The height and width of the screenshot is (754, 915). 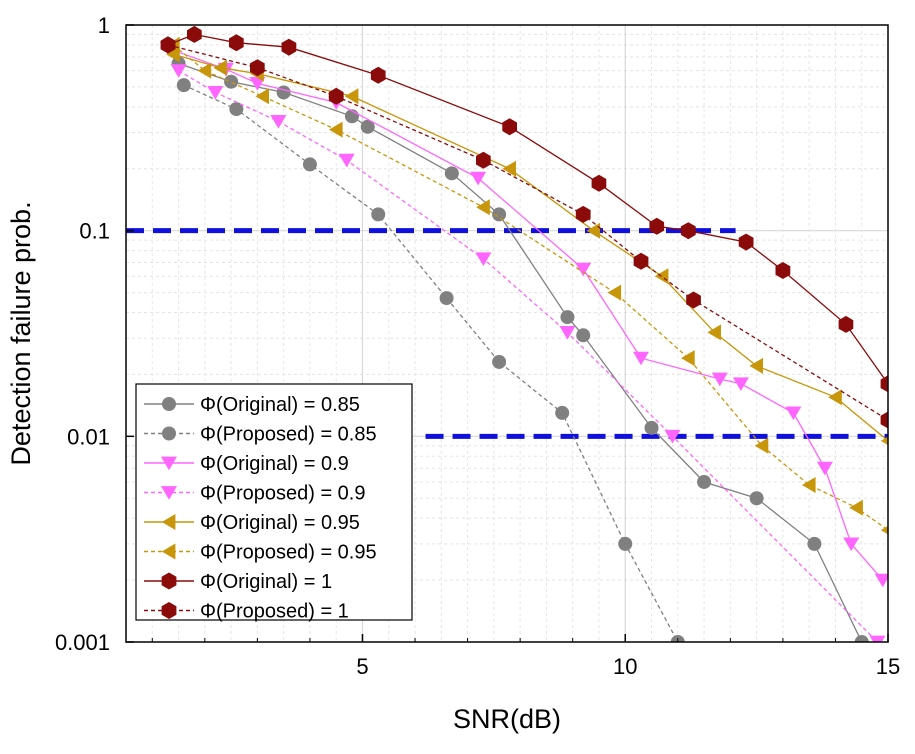 I want to click on legend-item: Φ(Proposed) = 0.9, so click(x=255, y=494).